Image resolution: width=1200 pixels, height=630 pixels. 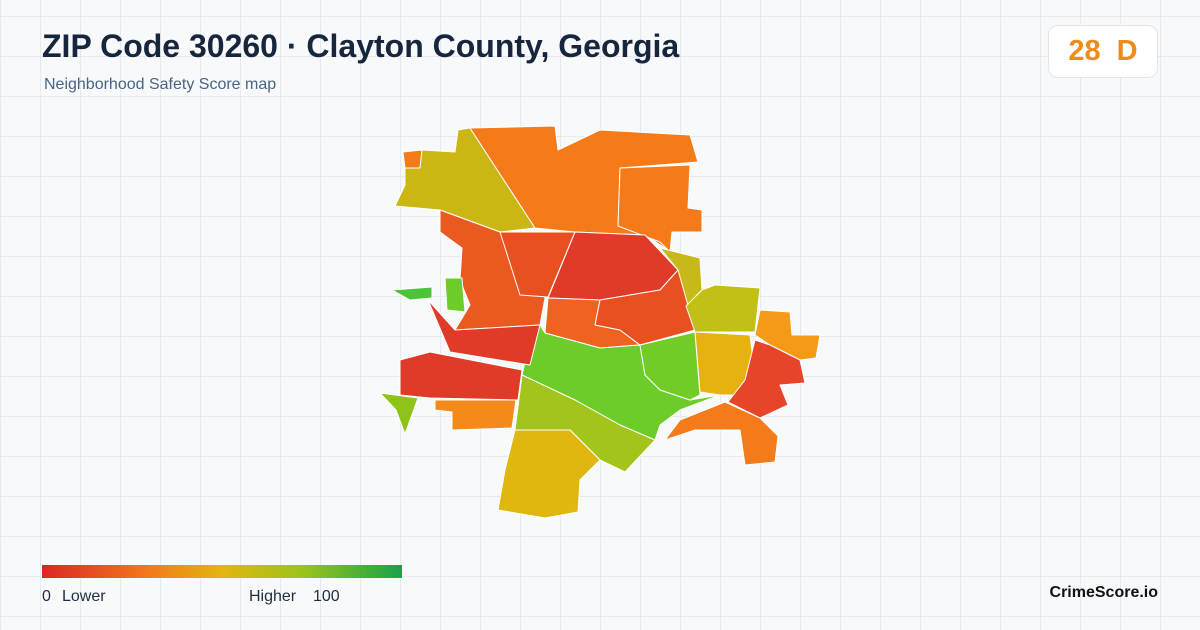 I want to click on score-grade: D, so click(x=1127, y=51).